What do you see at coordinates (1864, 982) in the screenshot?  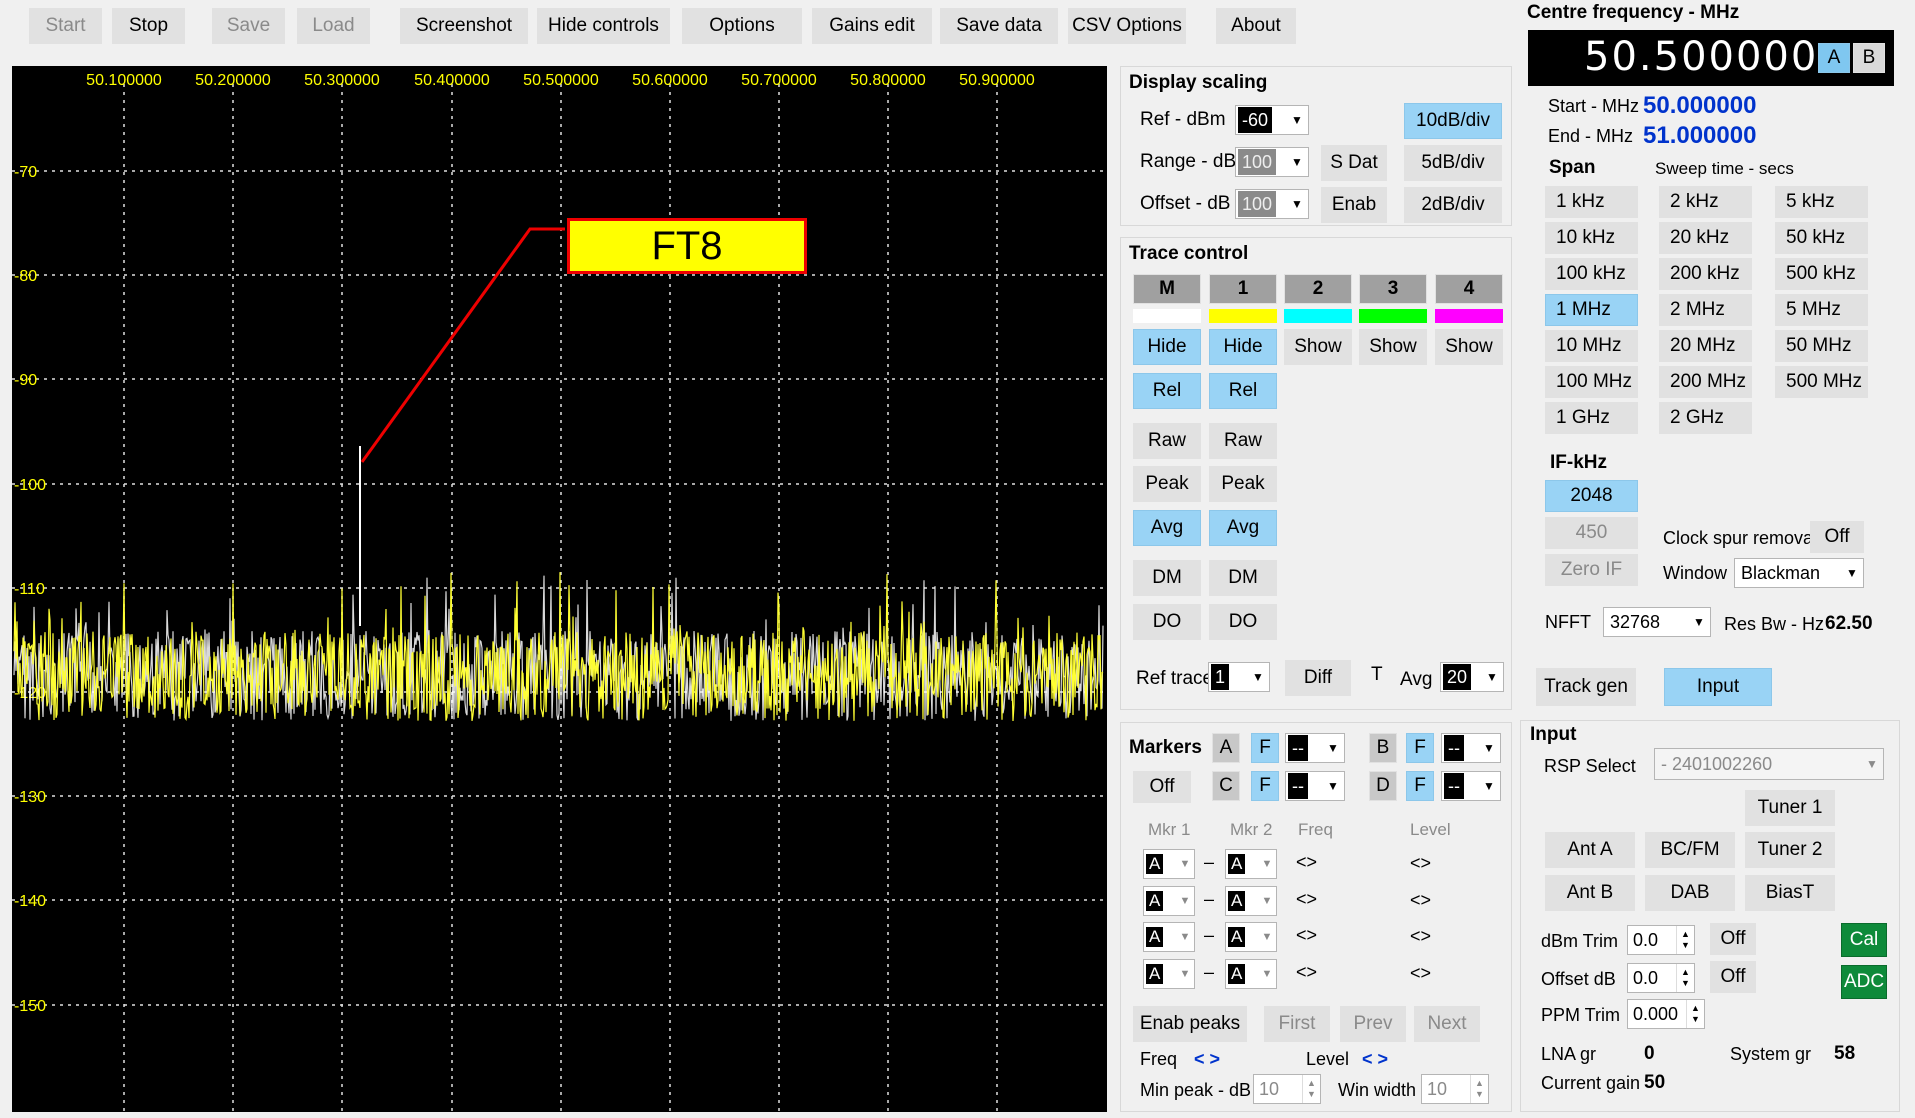 I see `adc-button: ADC` at bounding box center [1864, 982].